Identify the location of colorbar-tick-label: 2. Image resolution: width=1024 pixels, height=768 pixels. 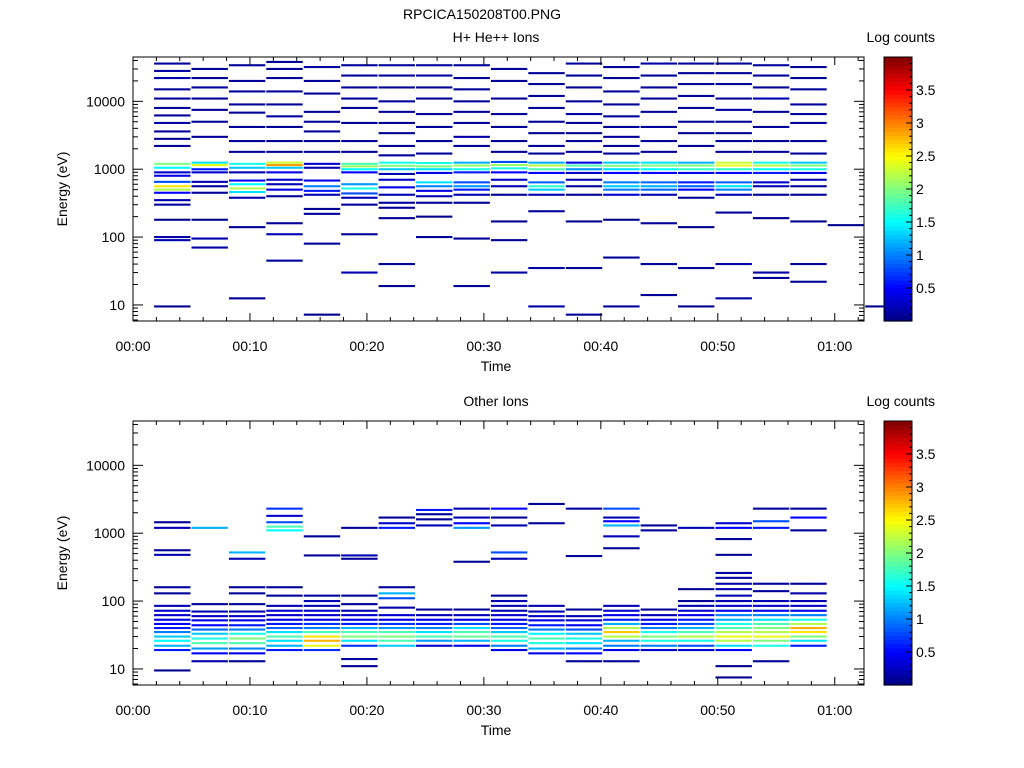
(920, 553).